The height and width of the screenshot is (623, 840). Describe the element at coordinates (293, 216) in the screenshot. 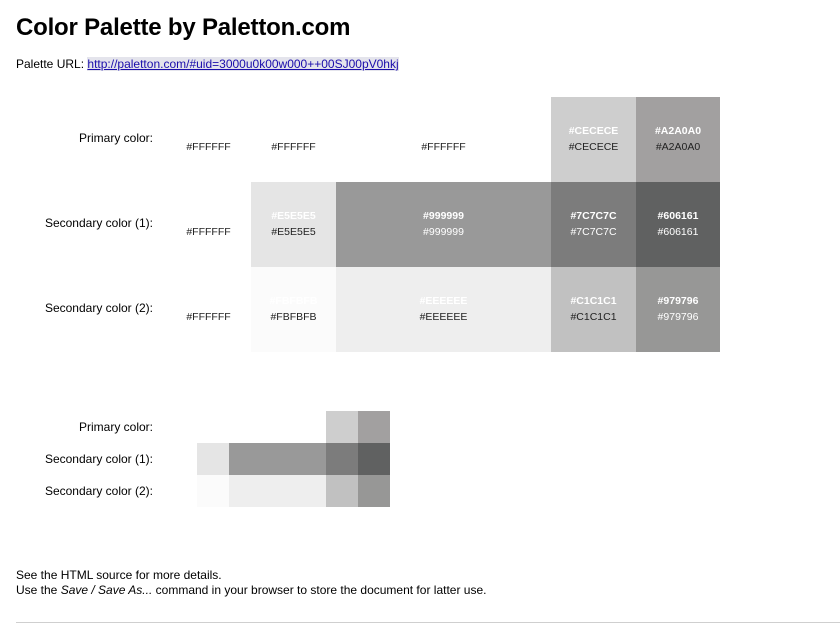

I see `swatch-hex-on-color: #E5E5E5` at that location.